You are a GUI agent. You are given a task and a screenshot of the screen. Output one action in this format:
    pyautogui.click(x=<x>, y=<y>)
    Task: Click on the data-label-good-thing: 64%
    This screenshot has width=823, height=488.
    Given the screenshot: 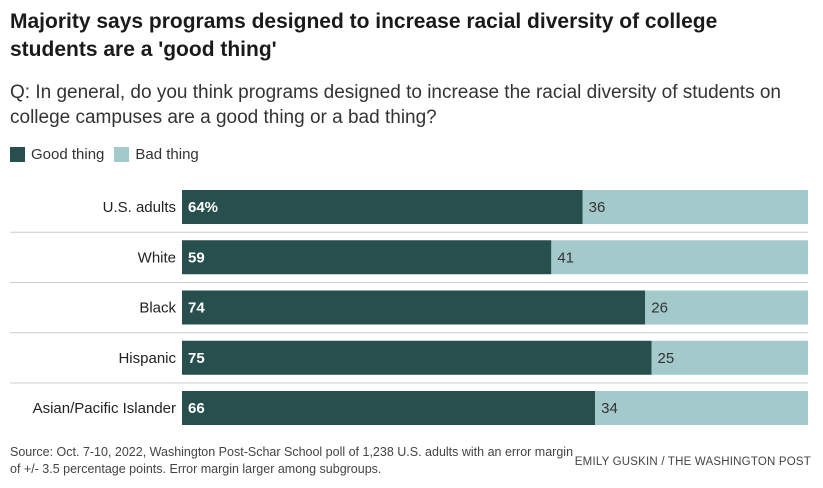 What is the action you would take?
    pyautogui.click(x=203, y=207)
    